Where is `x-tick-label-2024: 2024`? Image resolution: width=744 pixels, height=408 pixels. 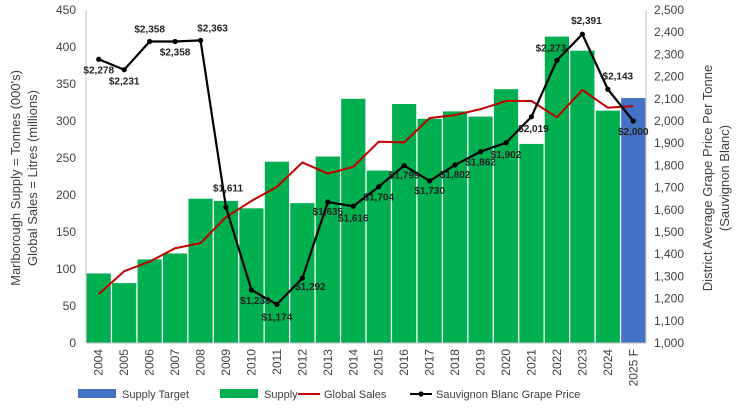
x-tick-label-2024: 2024 is located at coordinates (608, 362).